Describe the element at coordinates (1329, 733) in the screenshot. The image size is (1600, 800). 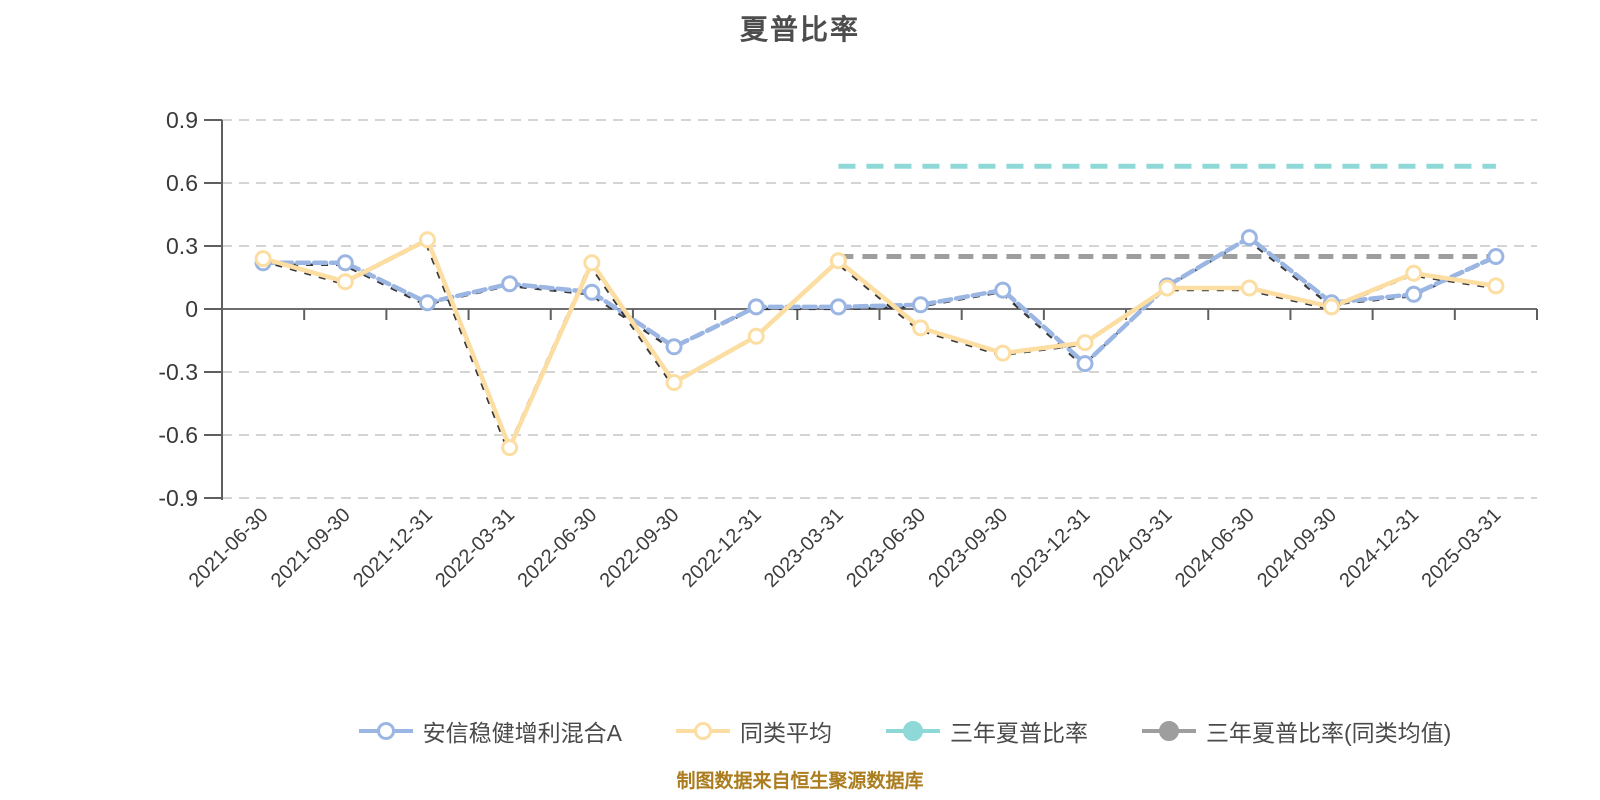
I see `legend-label-3y-sharpe-category: 三年夏普比率(同类均值)` at that location.